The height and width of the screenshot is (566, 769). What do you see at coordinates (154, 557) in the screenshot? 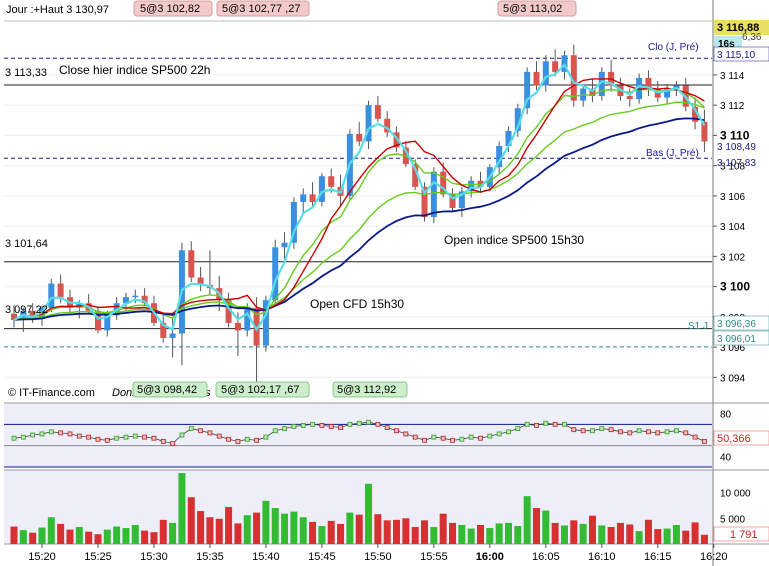
I see `time-tick-label: 15:30` at bounding box center [154, 557].